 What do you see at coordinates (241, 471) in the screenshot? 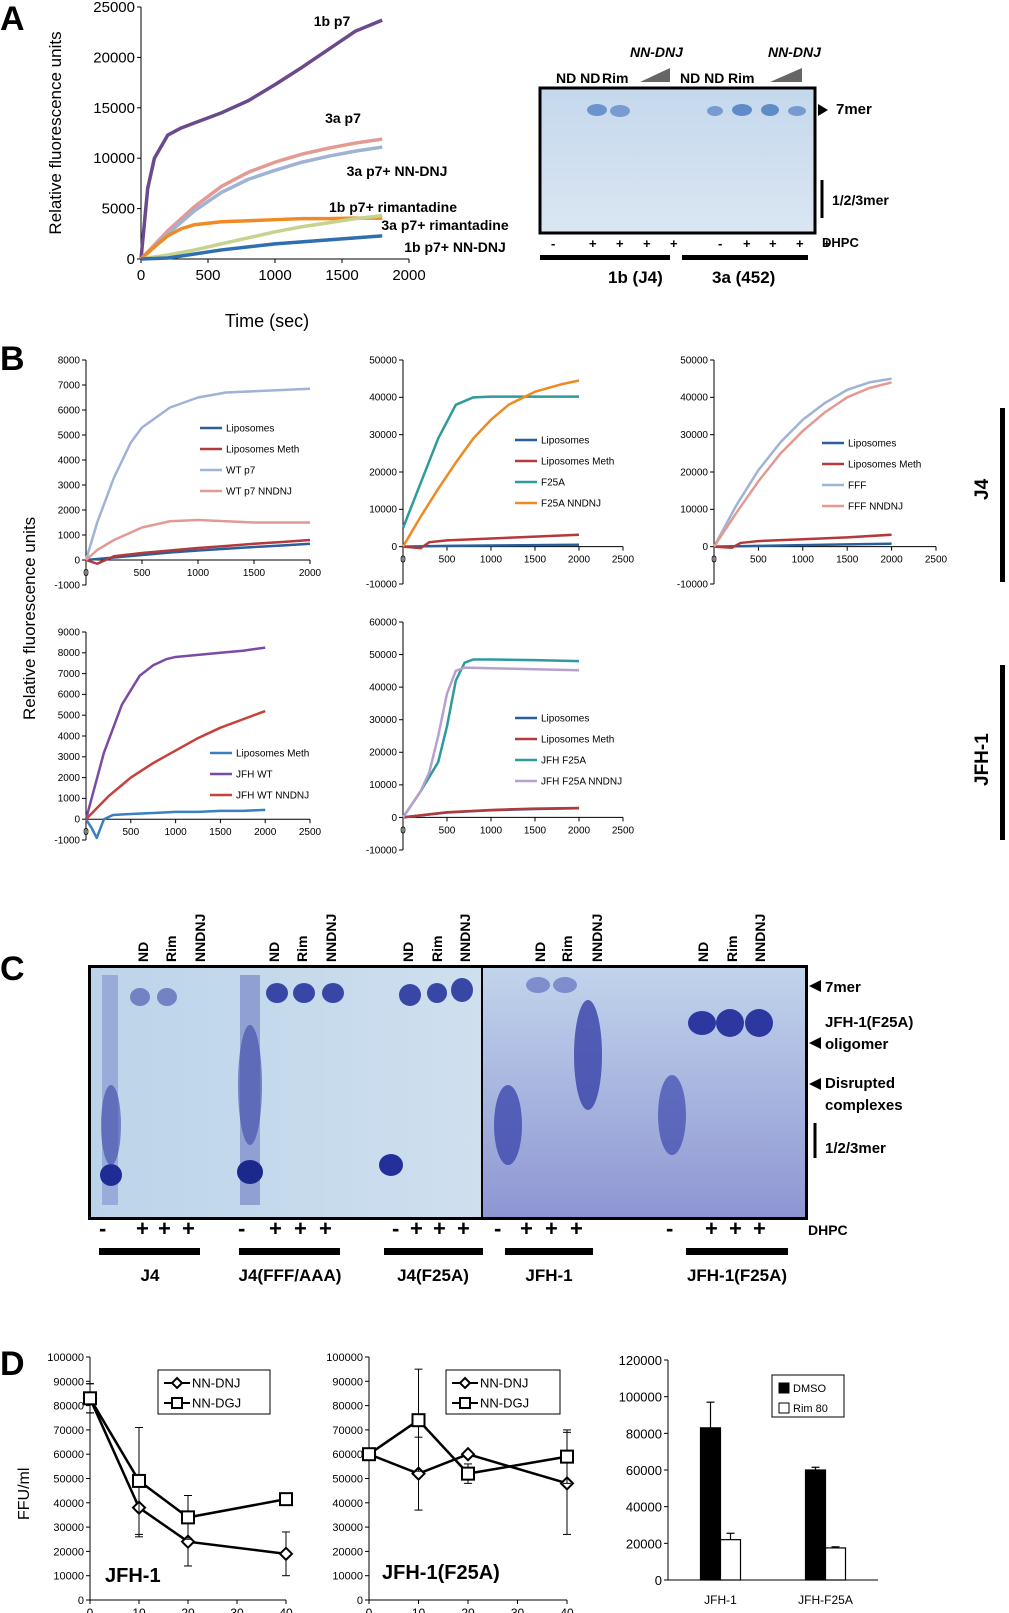
I see `legend-label: WT p7` at bounding box center [241, 471].